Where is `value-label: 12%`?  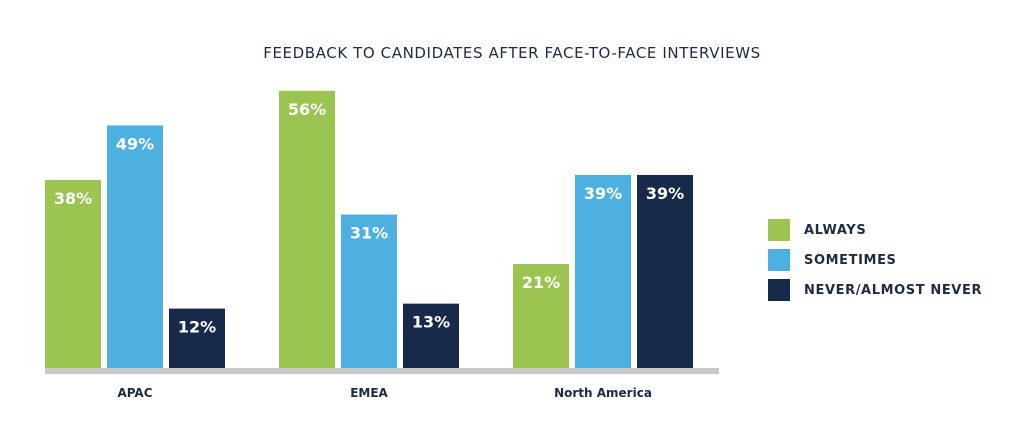 value-label: 12% is located at coordinates (197, 327).